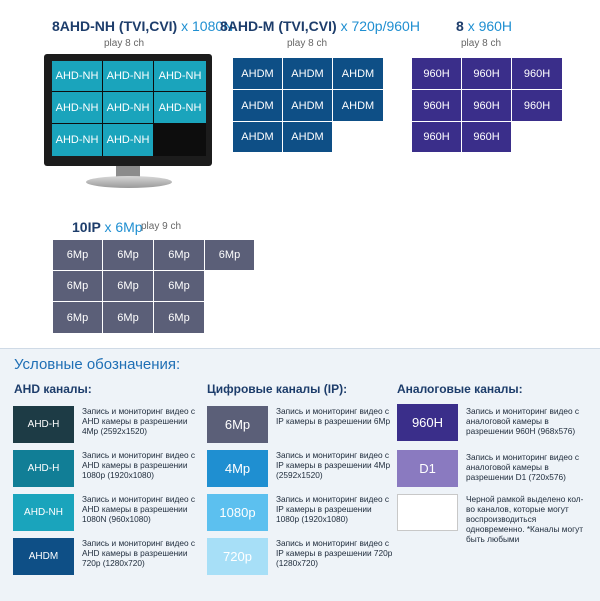  Describe the element at coordinates (43, 468) in the screenshot. I see `legend-swatch-ahd-h-1080p: AHD-H` at that location.